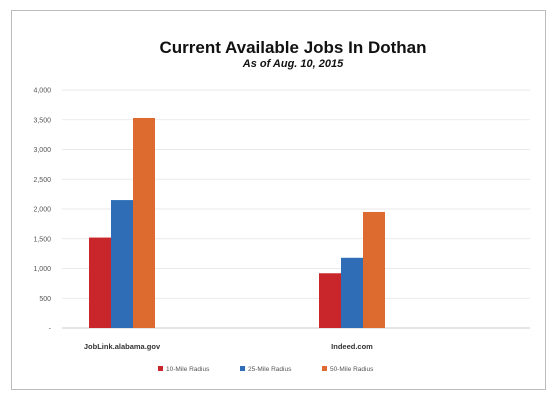 The height and width of the screenshot is (398, 555). I want to click on y-tick-label: 3,000, so click(42, 150).